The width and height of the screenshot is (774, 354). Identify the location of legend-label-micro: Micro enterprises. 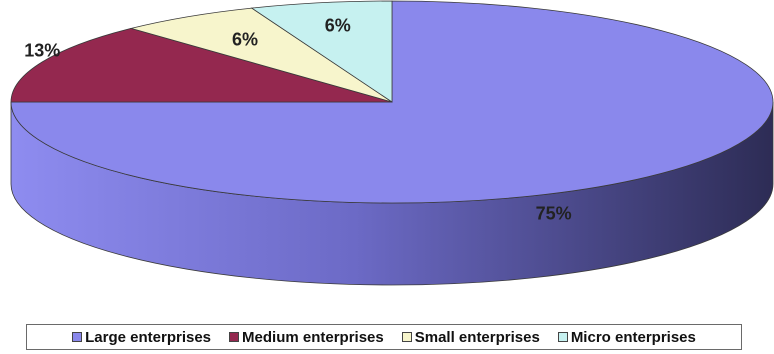
(633, 337).